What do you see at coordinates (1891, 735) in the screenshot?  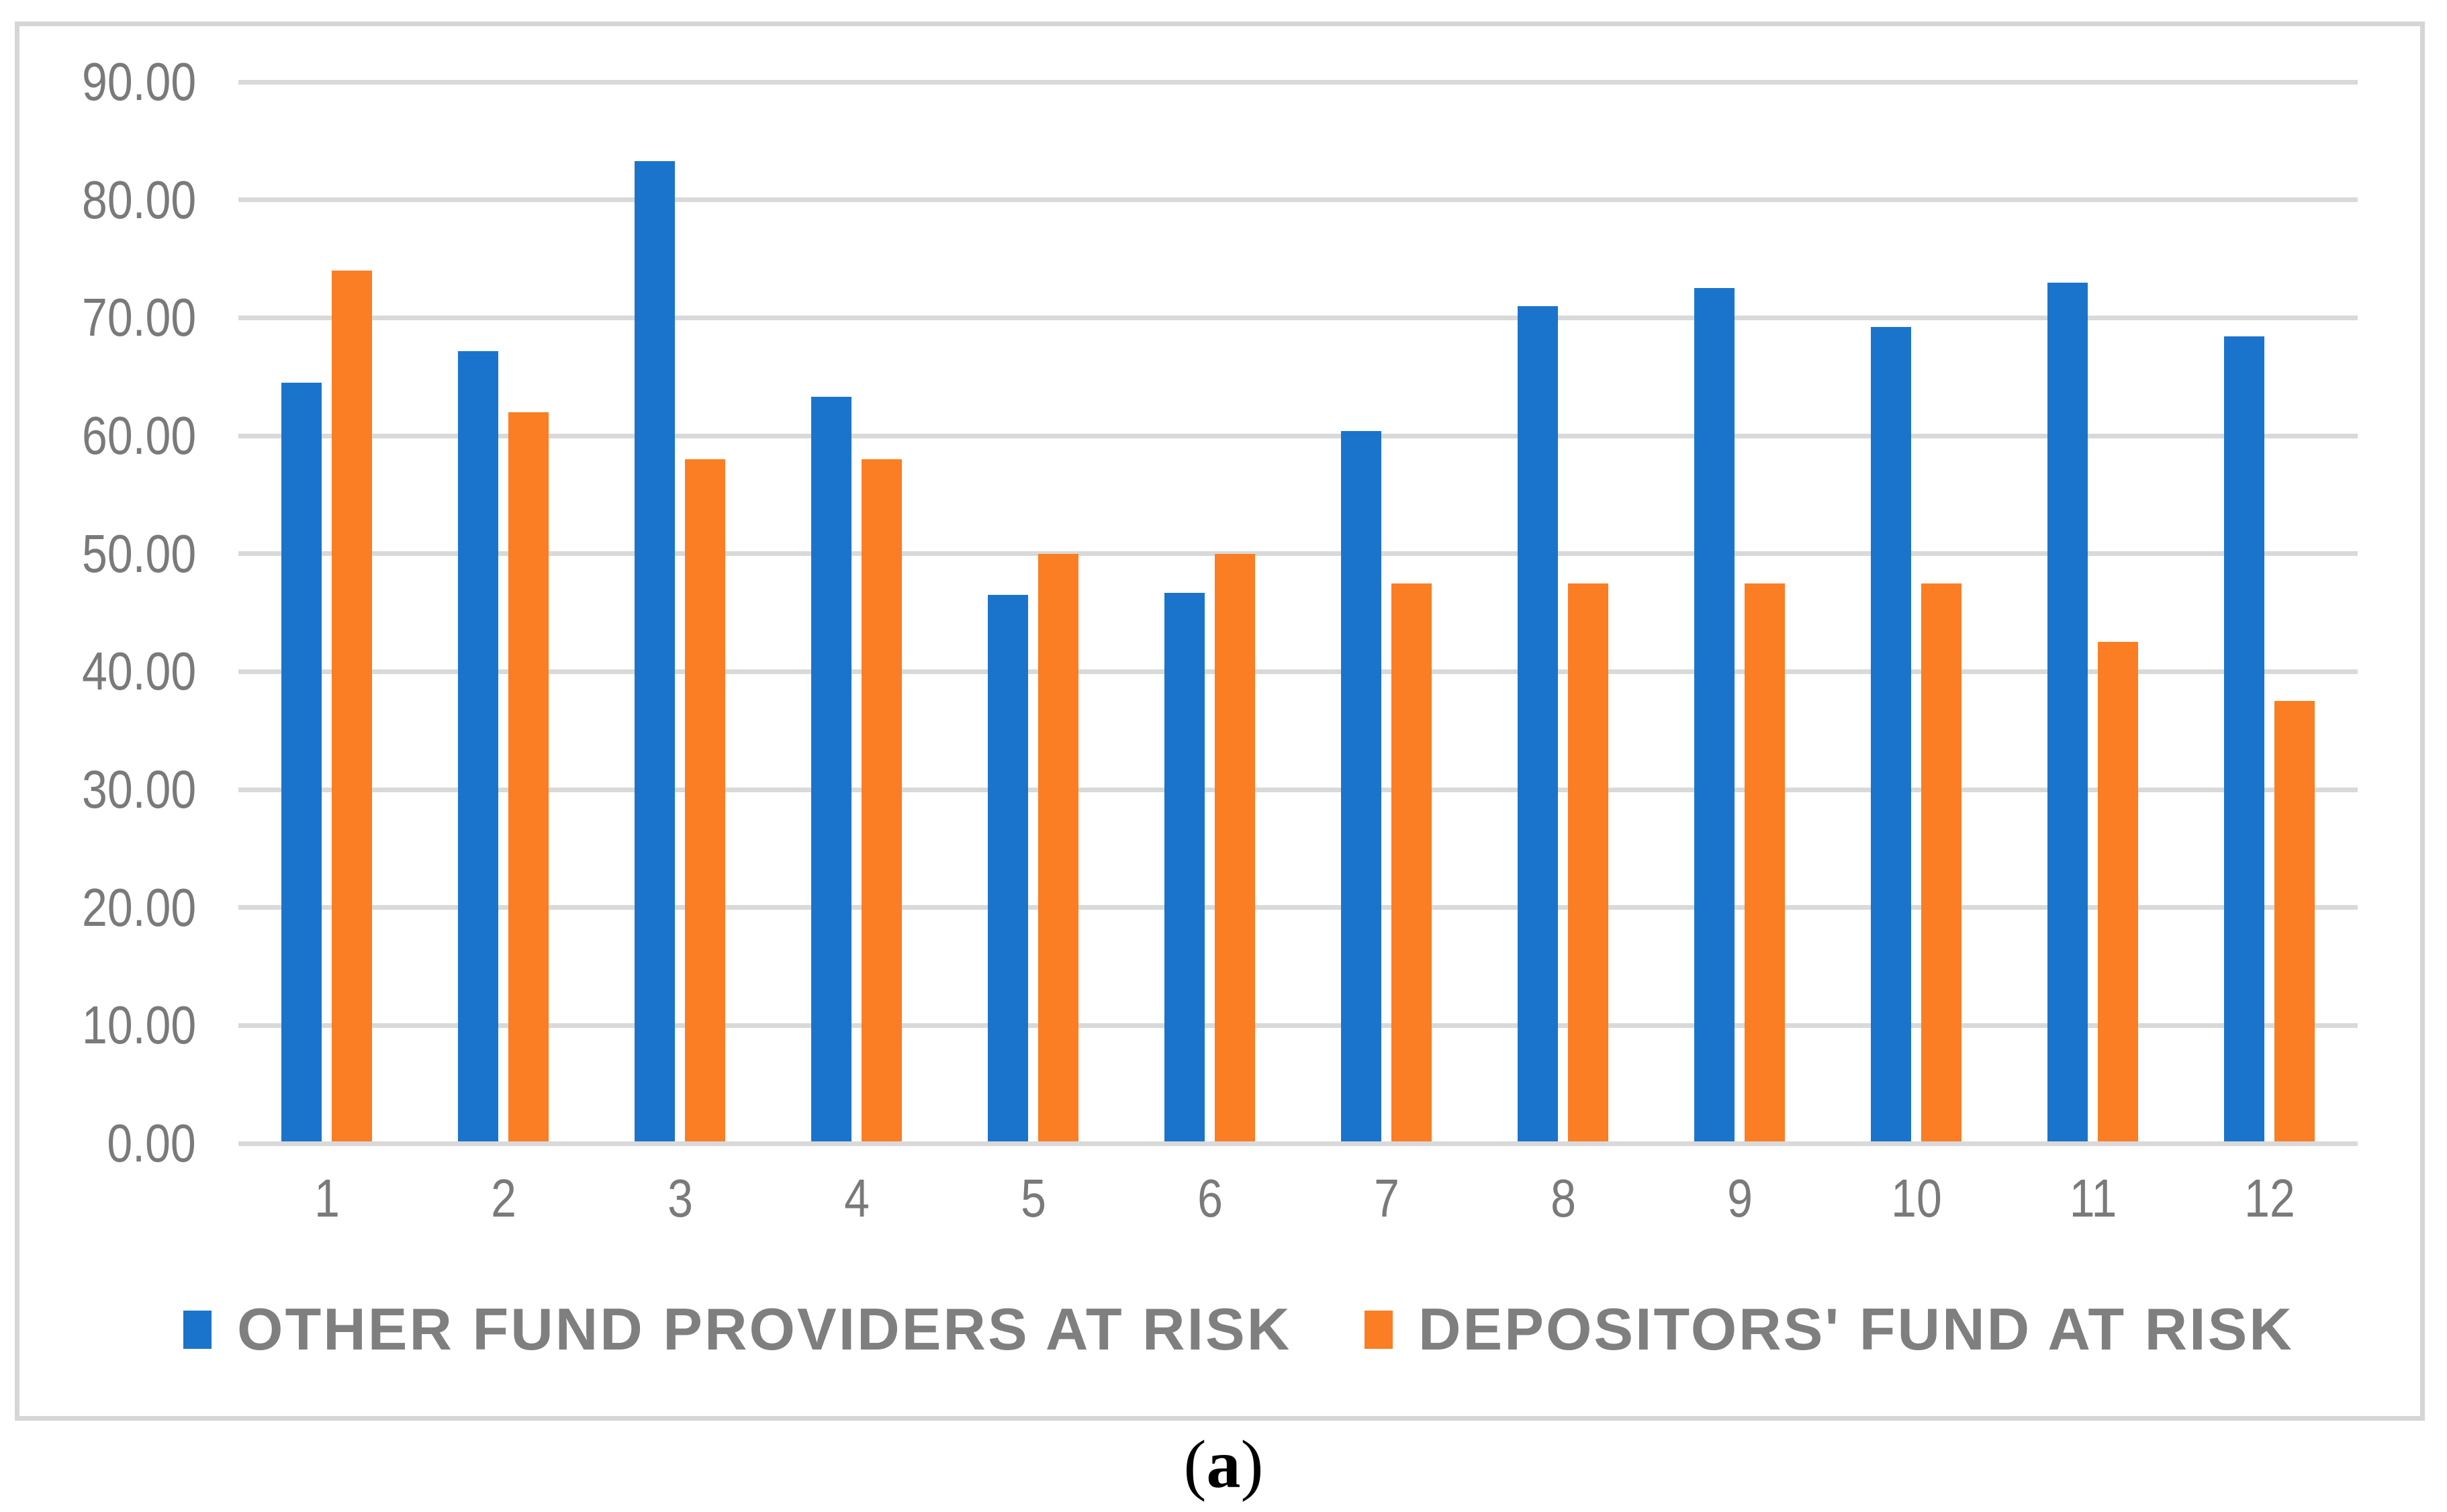 I see `bar-other-fund-providers-cat10` at bounding box center [1891, 735].